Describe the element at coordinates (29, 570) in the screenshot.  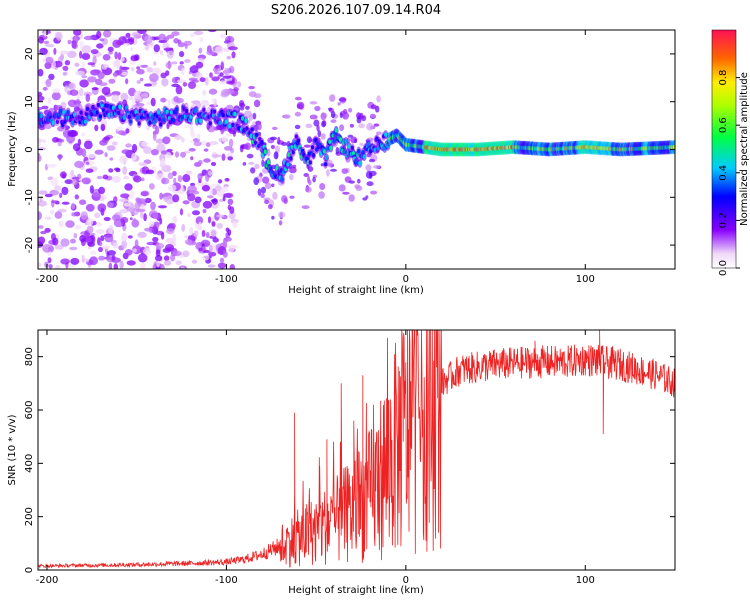
I see `snr-y-tick-label: 0` at that location.